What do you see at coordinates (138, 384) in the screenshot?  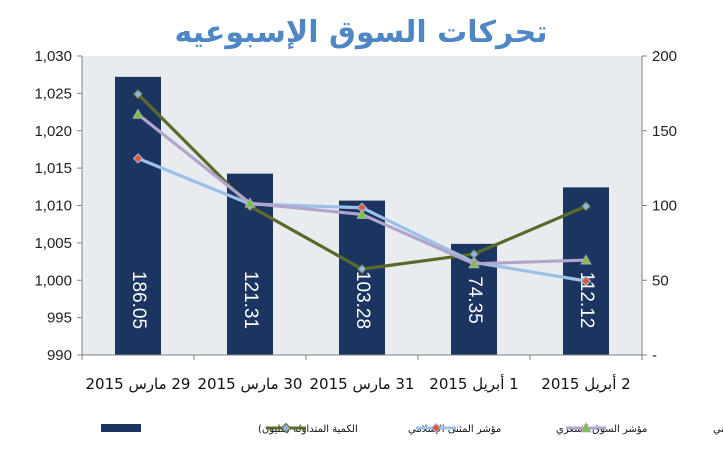 I see `x-tick-label-1: 29 مارس 2015` at bounding box center [138, 384].